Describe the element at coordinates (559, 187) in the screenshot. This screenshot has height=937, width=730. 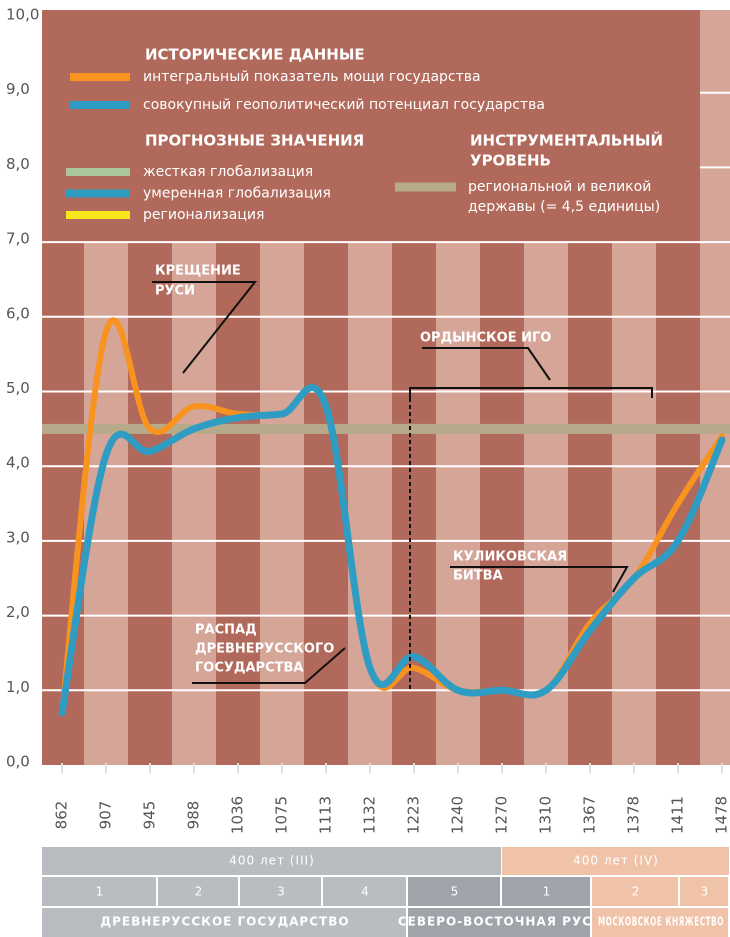
I see `legend-label: региональной и великой` at that location.